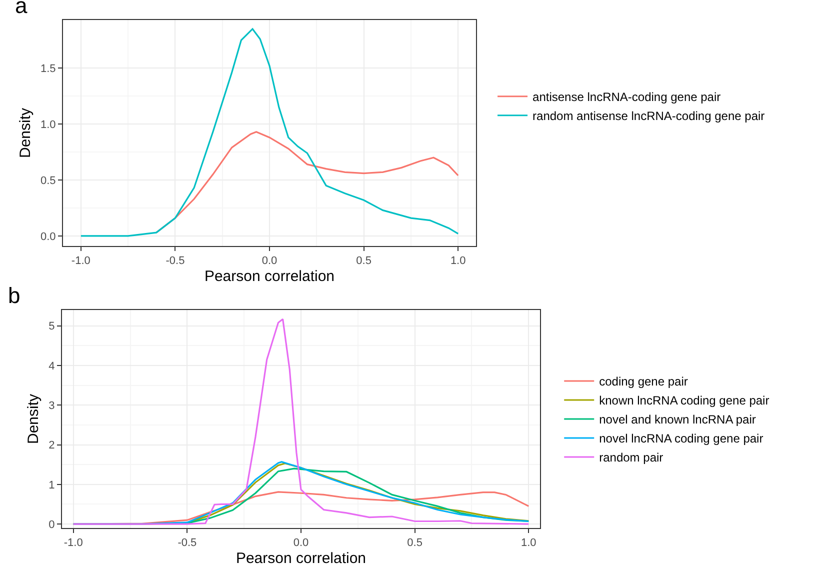 This screenshot has width=813, height=570. I want to click on legend-label: coding gene pair, so click(643, 381).